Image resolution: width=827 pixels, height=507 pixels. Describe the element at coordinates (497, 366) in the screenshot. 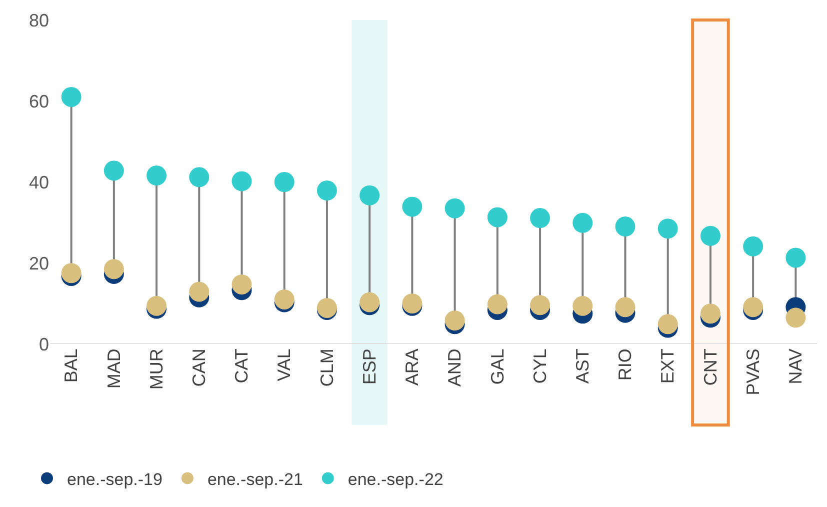

I see `x-tick-label: GAL` at that location.